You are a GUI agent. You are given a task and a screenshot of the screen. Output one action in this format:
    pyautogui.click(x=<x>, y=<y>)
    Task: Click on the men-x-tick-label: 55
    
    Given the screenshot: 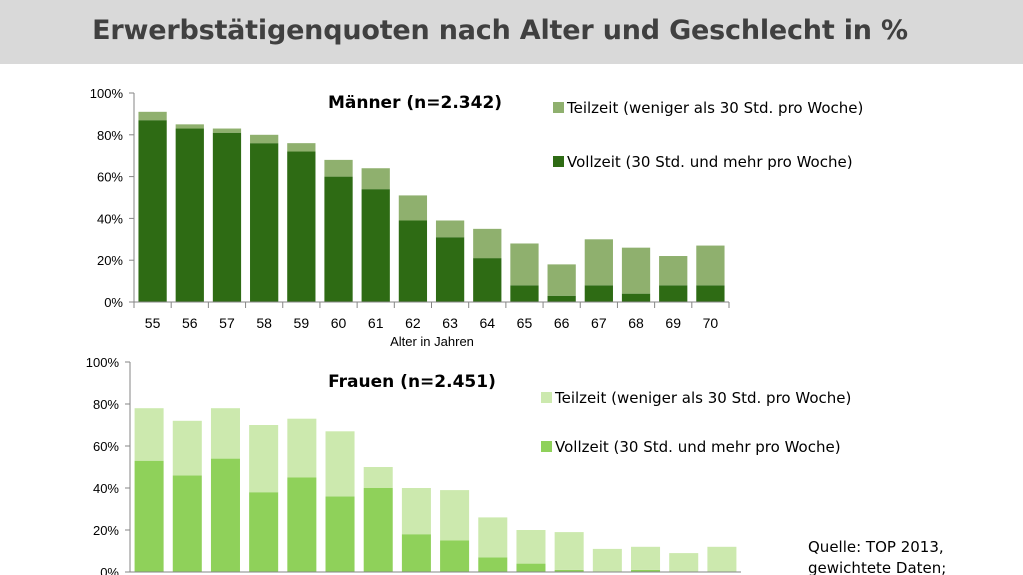 What is the action you would take?
    pyautogui.click(x=153, y=323)
    